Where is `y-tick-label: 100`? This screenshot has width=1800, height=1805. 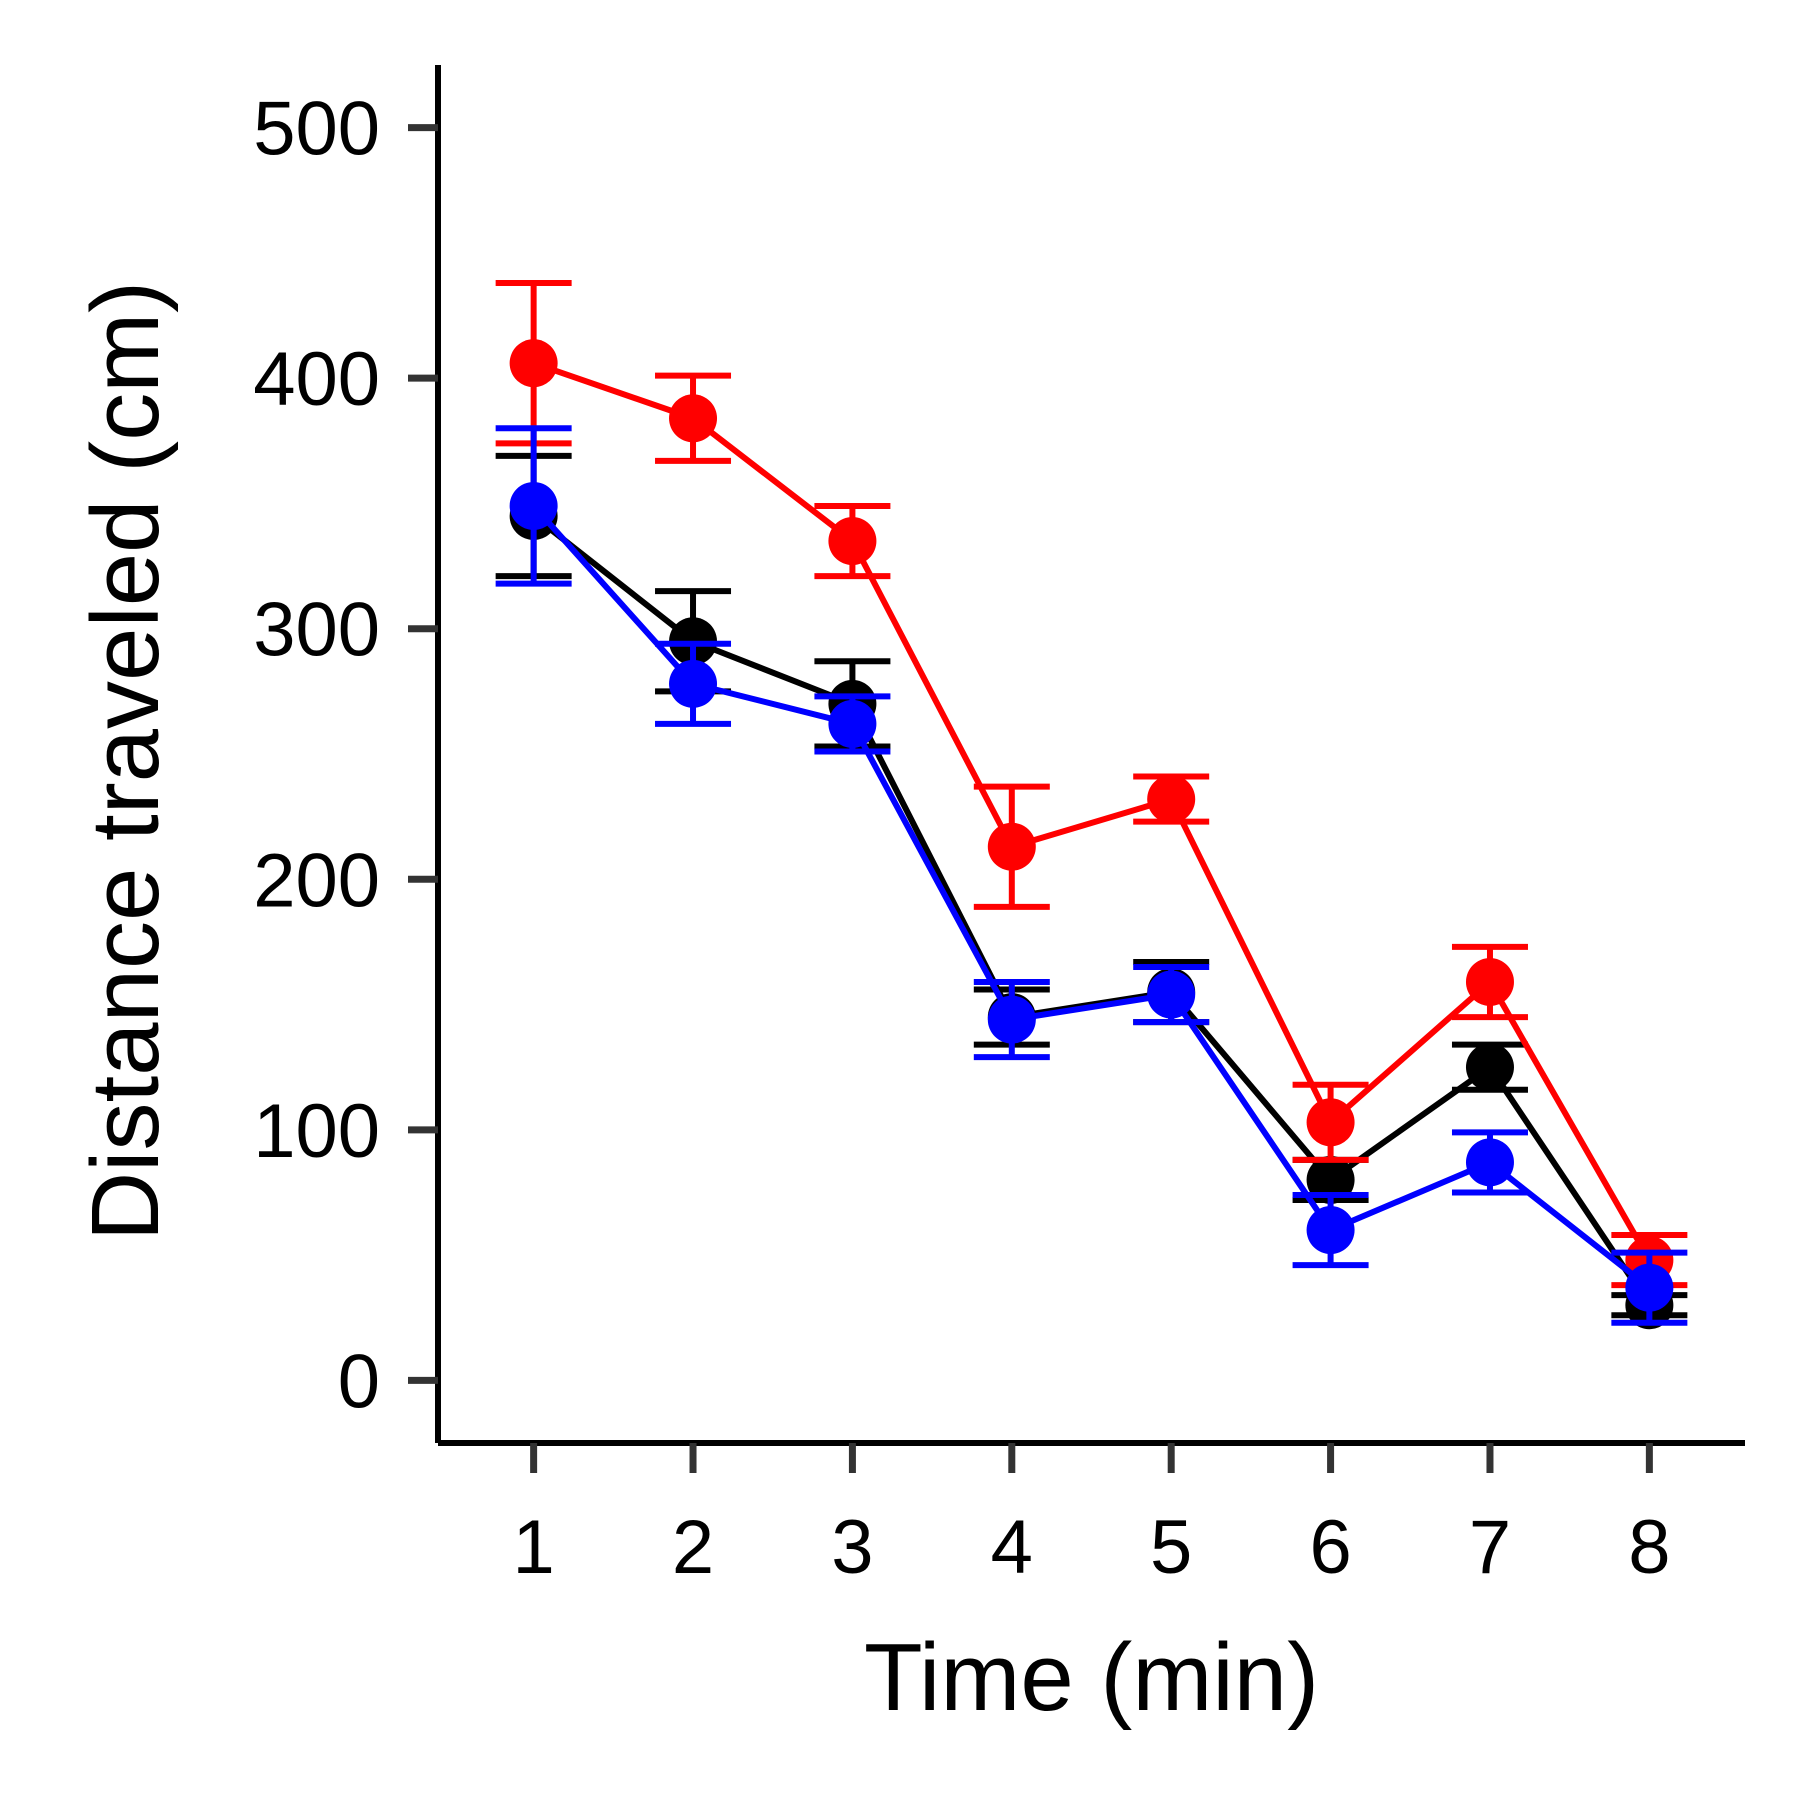
y-tick-label: 100 is located at coordinates (316, 1131).